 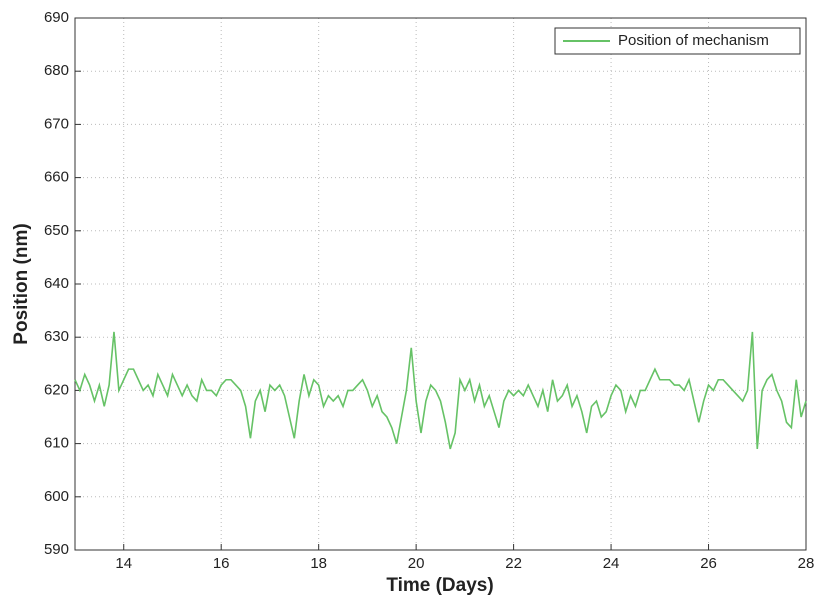 What do you see at coordinates (56, 17) in the screenshot?
I see `y-tick-label: 690` at bounding box center [56, 17].